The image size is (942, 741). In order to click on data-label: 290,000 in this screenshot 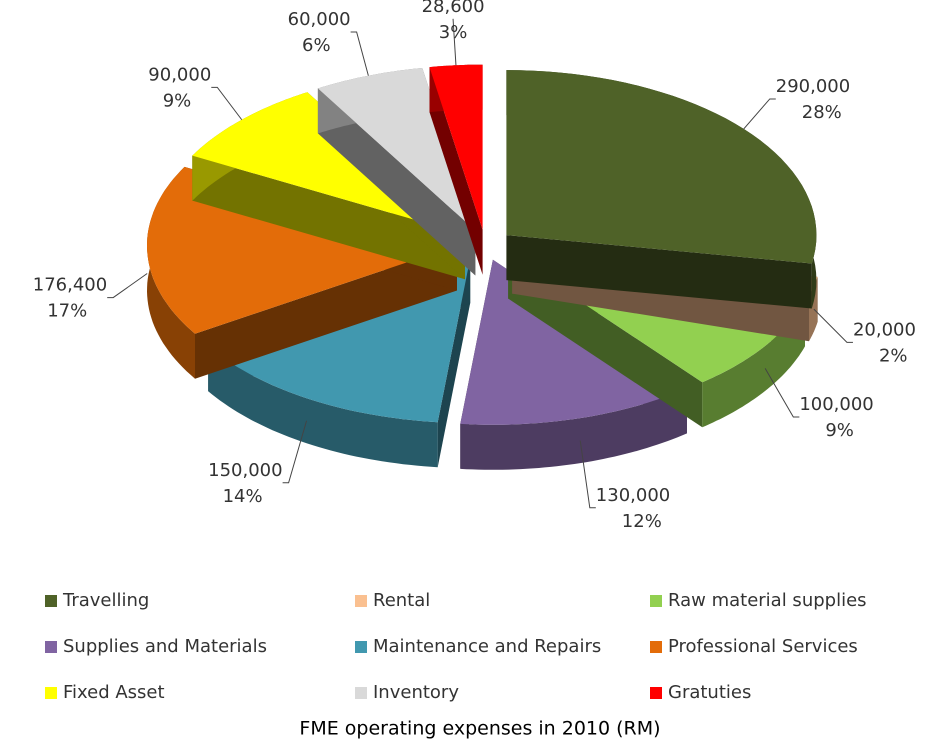, I will do `click(813, 86)`.